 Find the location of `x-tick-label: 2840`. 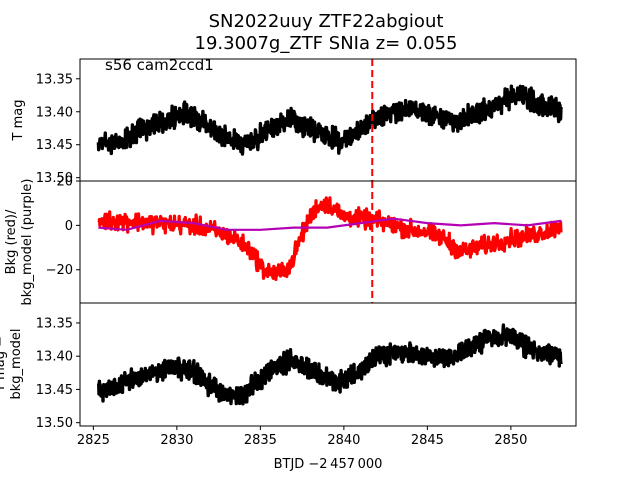

x-tick-label: 2840 is located at coordinates (343, 440).